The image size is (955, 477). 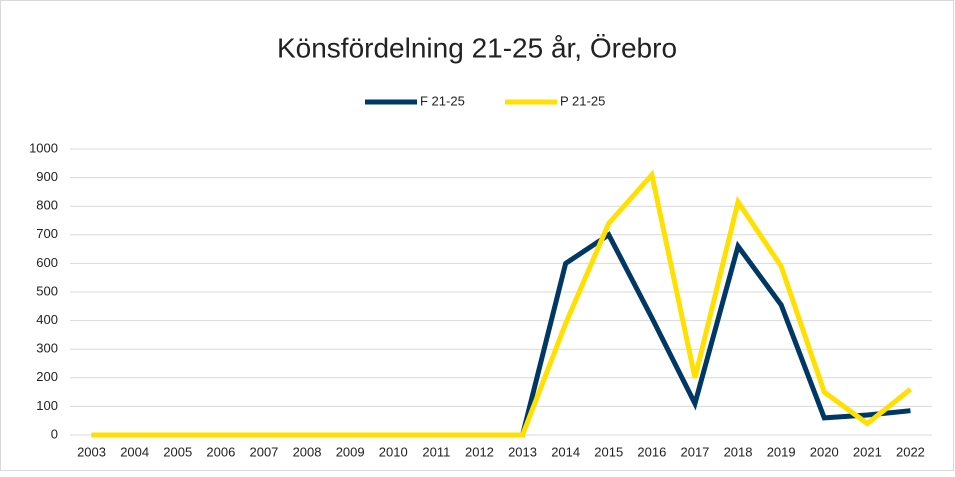 I want to click on x-tick-label: 2012, so click(x=479, y=451).